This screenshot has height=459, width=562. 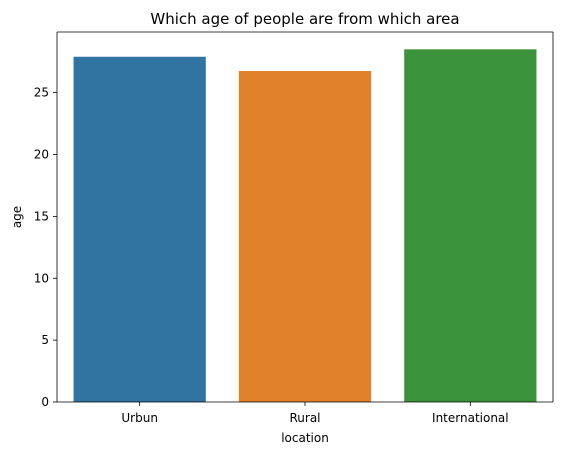 What do you see at coordinates (45, 247) in the screenshot?
I see `y-axis-ticks: 0 5 10 15 20 25` at bounding box center [45, 247].